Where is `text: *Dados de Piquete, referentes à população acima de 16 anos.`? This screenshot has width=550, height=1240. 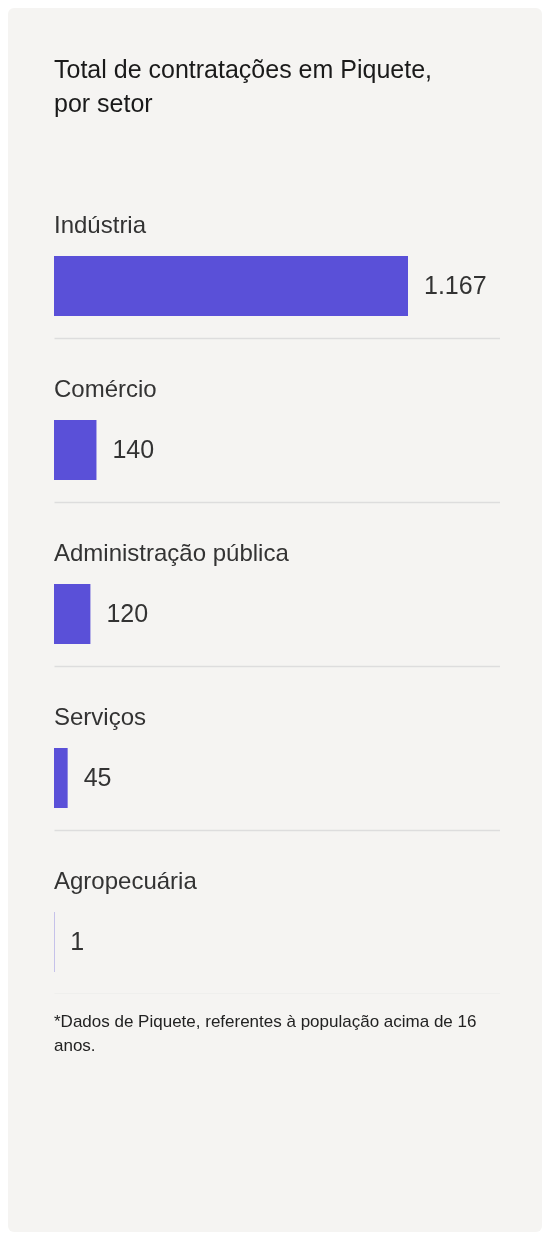 text: *Dados de Piquete, referentes à população acima de 16 anos. is located at coordinates (266, 1034).